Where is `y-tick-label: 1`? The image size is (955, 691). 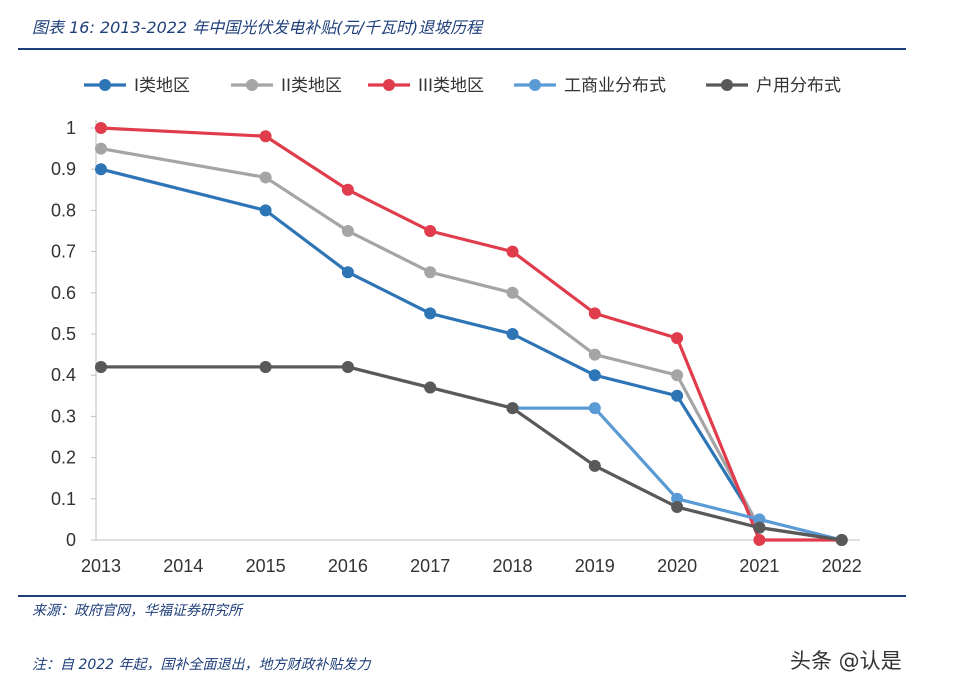
y-tick-label: 1 is located at coordinates (71, 128).